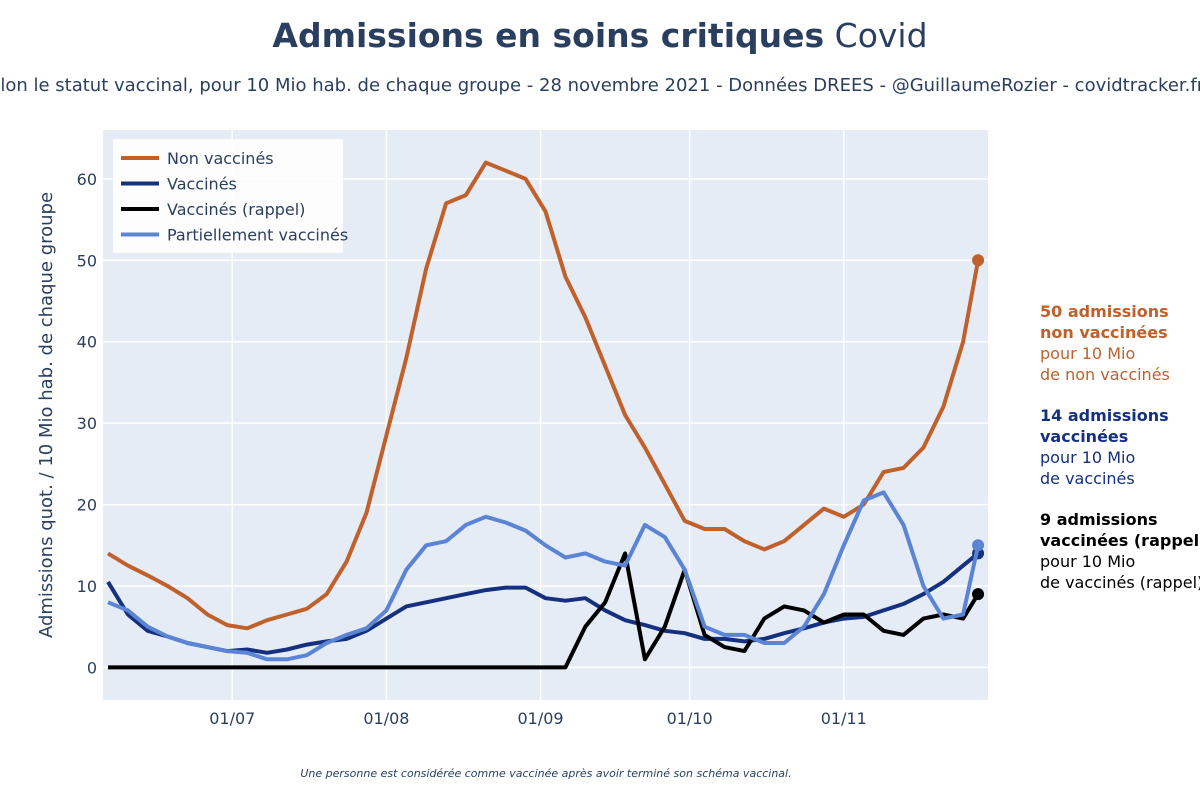 The width and height of the screenshot is (1200, 788). I want to click on annotation-bold: non vaccinées, so click(1104, 332).